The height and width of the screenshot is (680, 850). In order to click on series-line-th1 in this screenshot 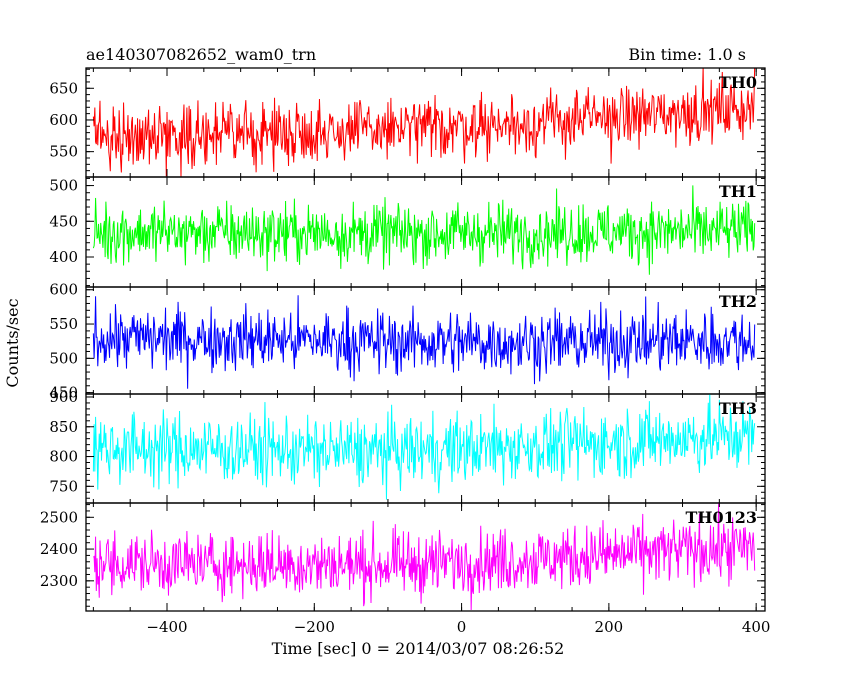, I will do `click(424, 230)`.